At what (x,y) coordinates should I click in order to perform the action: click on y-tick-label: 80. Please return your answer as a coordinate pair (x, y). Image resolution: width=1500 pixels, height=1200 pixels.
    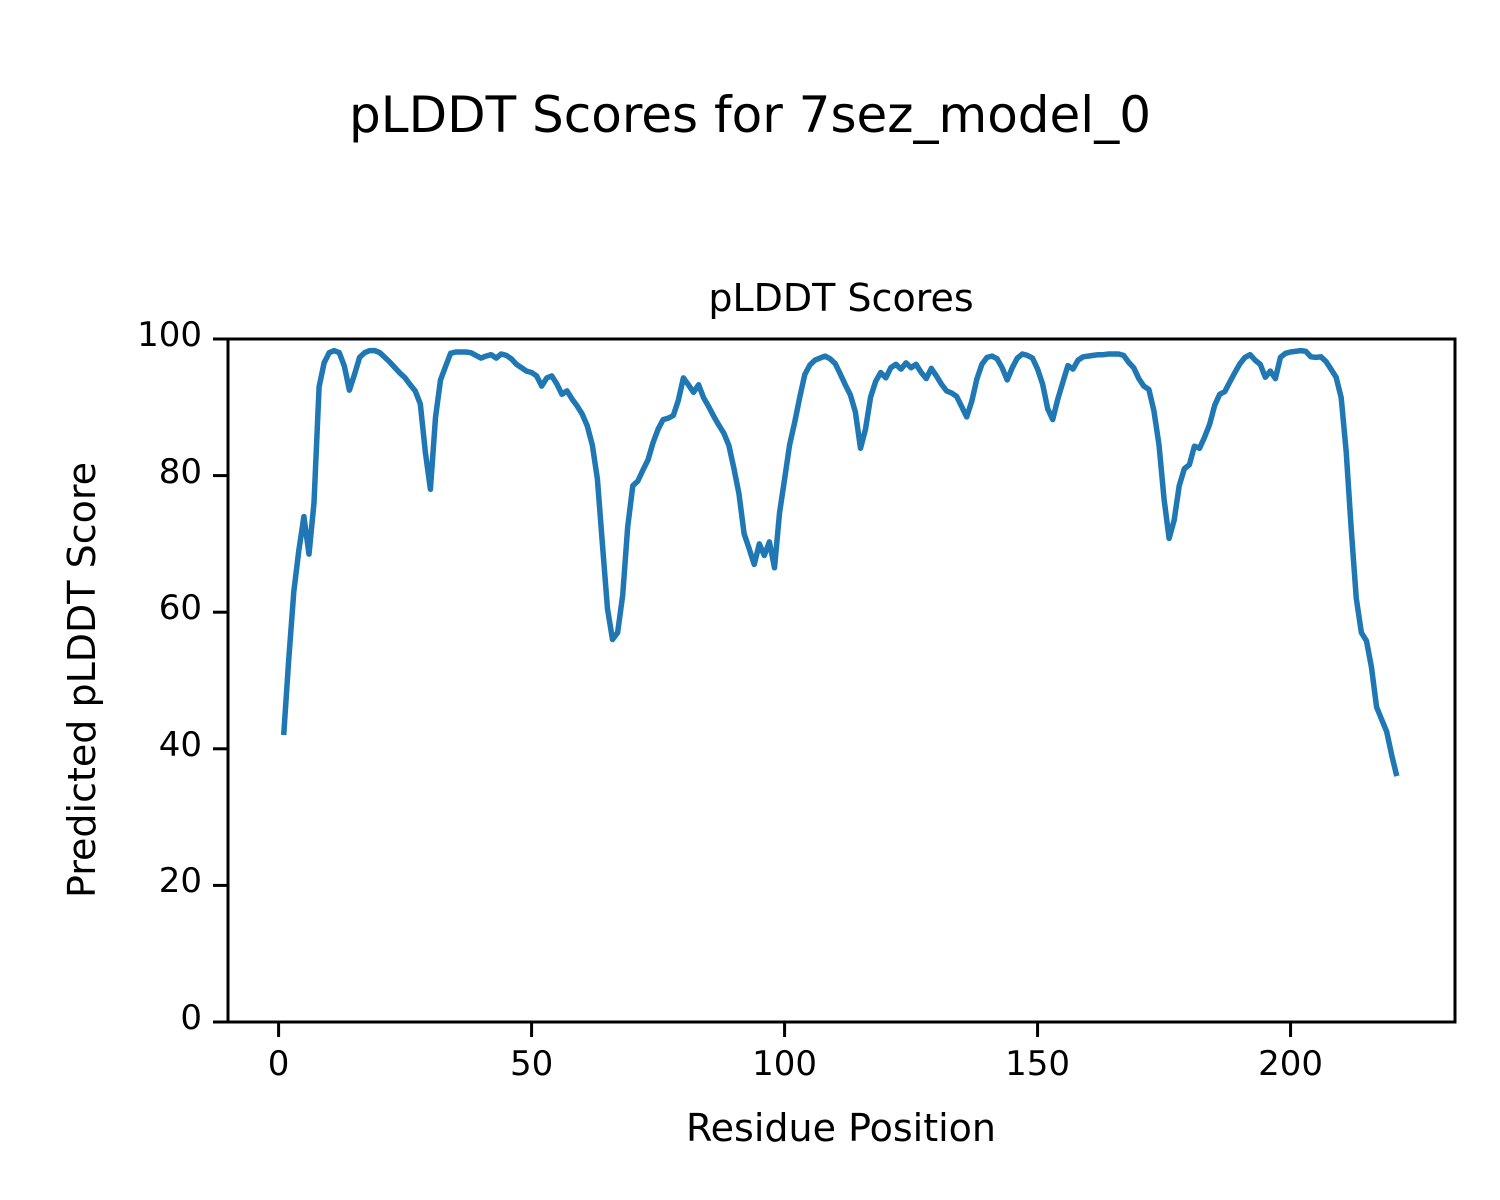
    Looking at the image, I should click on (180, 471).